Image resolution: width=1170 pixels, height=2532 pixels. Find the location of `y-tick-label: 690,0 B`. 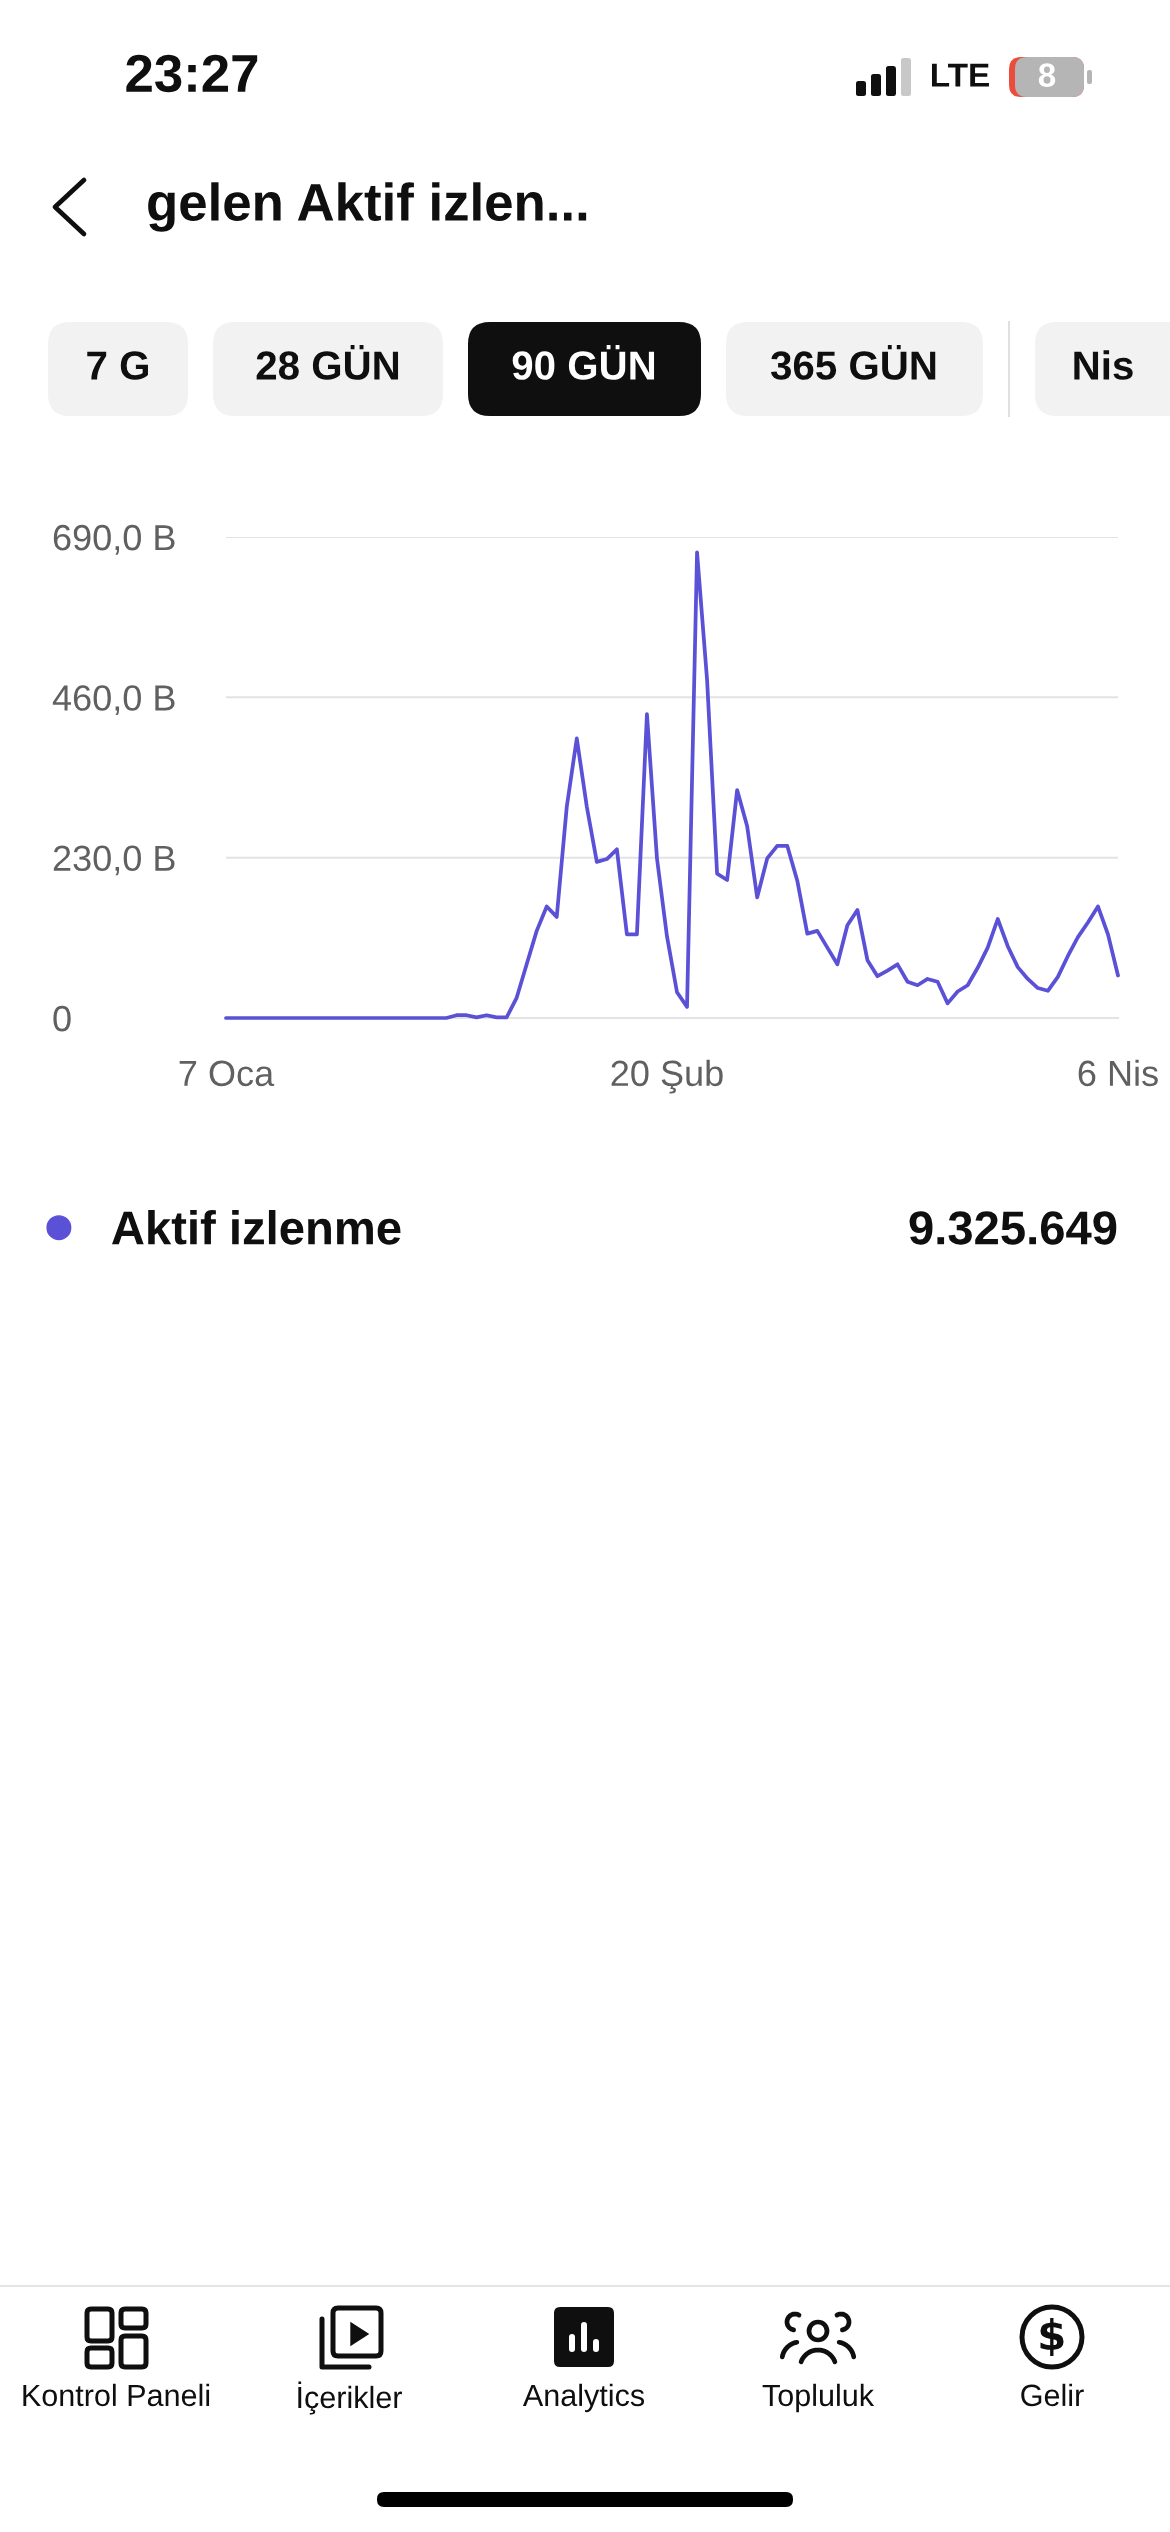

y-tick-label: 690,0 B is located at coordinates (114, 539).